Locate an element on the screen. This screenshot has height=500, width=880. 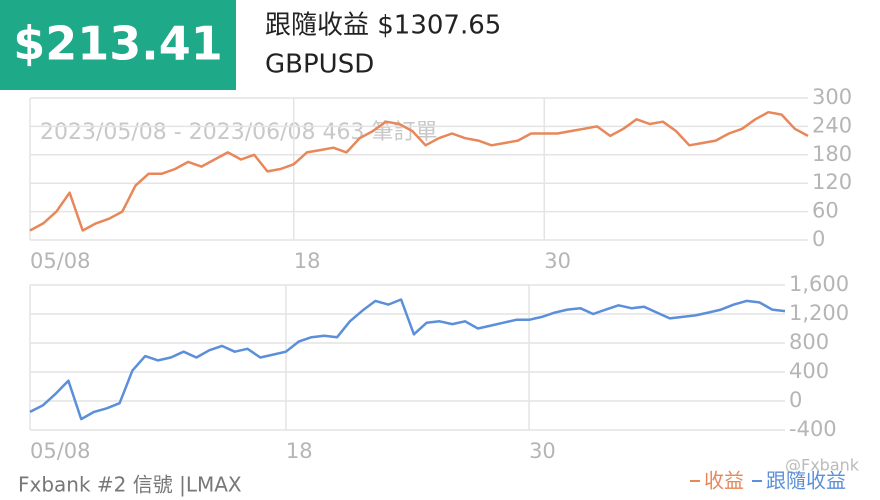
y-tick-label: 240 is located at coordinates (832, 125).